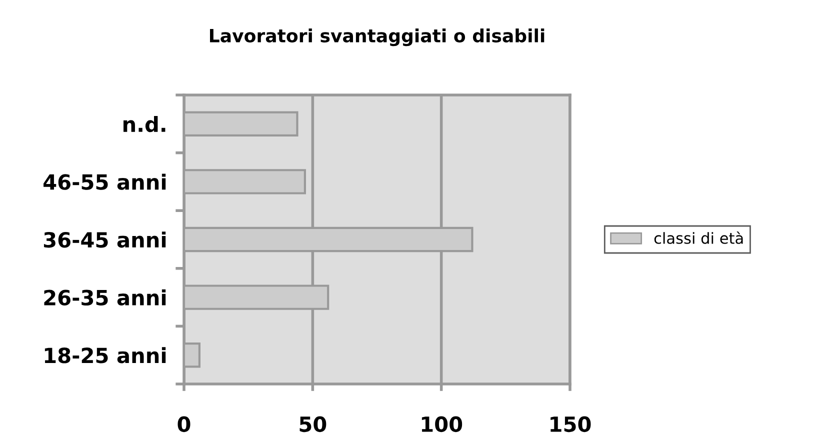 Image resolution: width=836 pixels, height=445 pixels. Describe the element at coordinates (377, 37) in the screenshot. I see `chart-title: Lavoratori svantaggiati o disabili` at that location.